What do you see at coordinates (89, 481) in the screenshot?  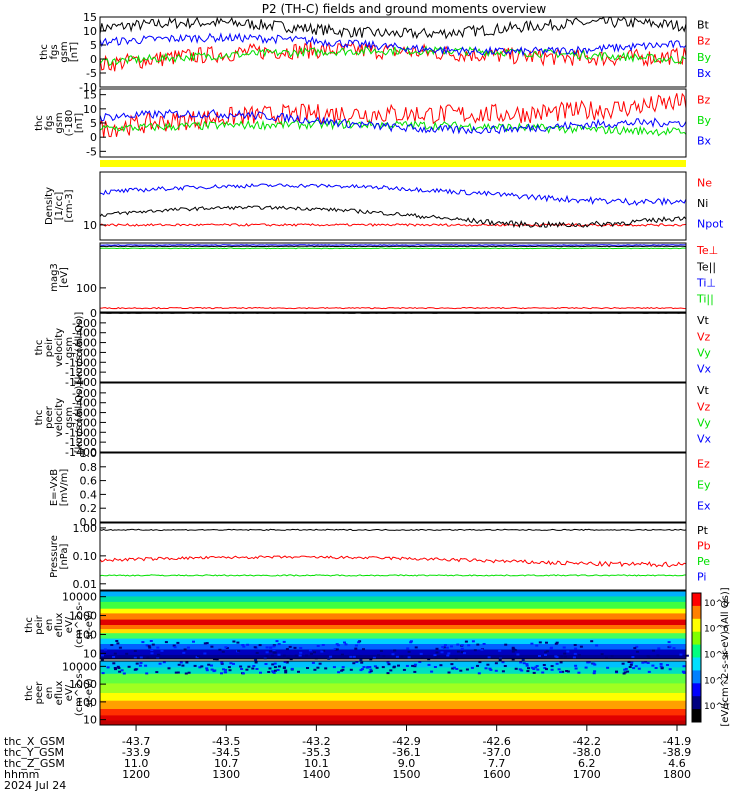 I see `y-tick-label: 0.6` at bounding box center [89, 481].